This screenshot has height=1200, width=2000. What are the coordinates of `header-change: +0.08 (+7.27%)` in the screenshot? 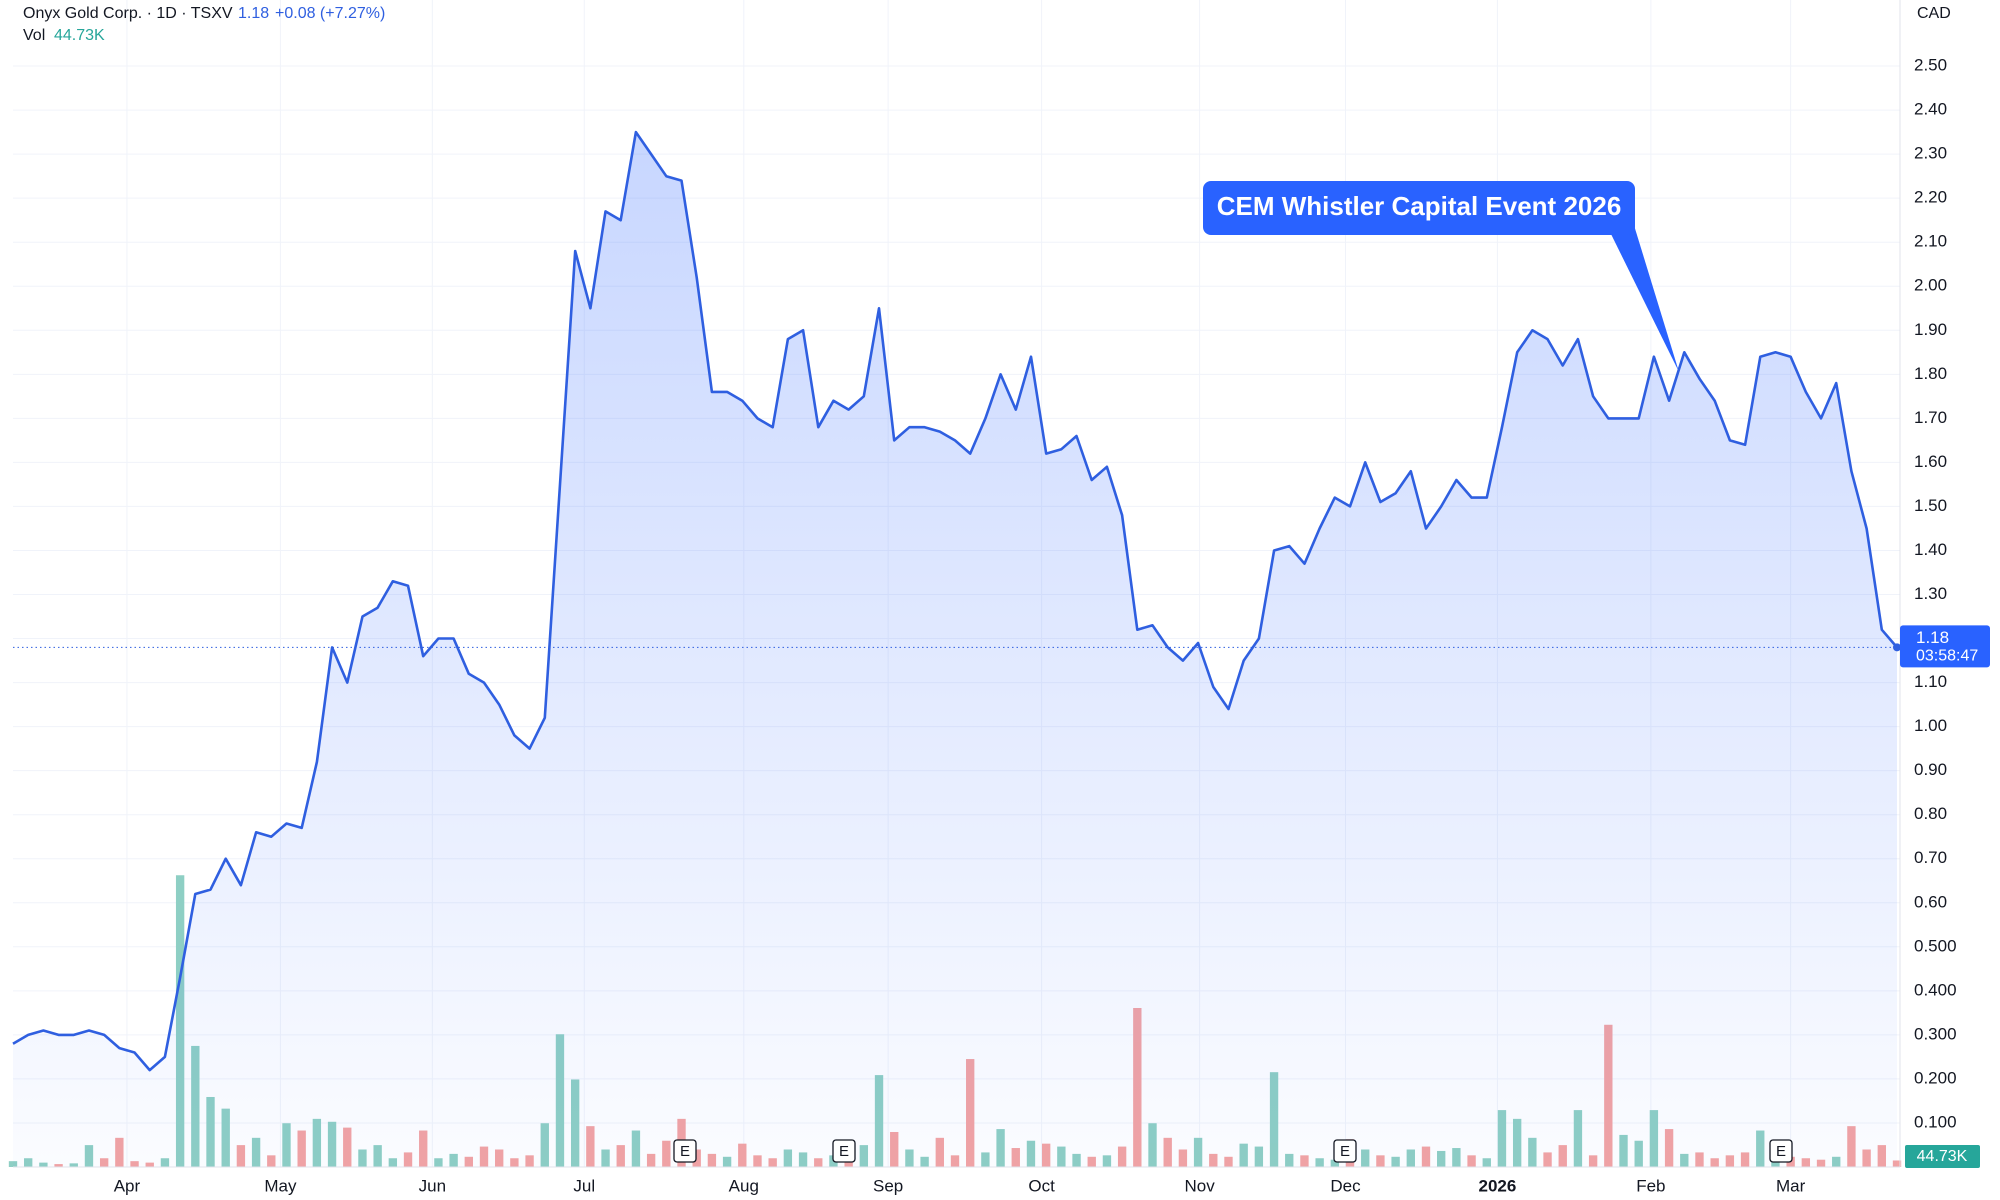 It's located at (330, 13).